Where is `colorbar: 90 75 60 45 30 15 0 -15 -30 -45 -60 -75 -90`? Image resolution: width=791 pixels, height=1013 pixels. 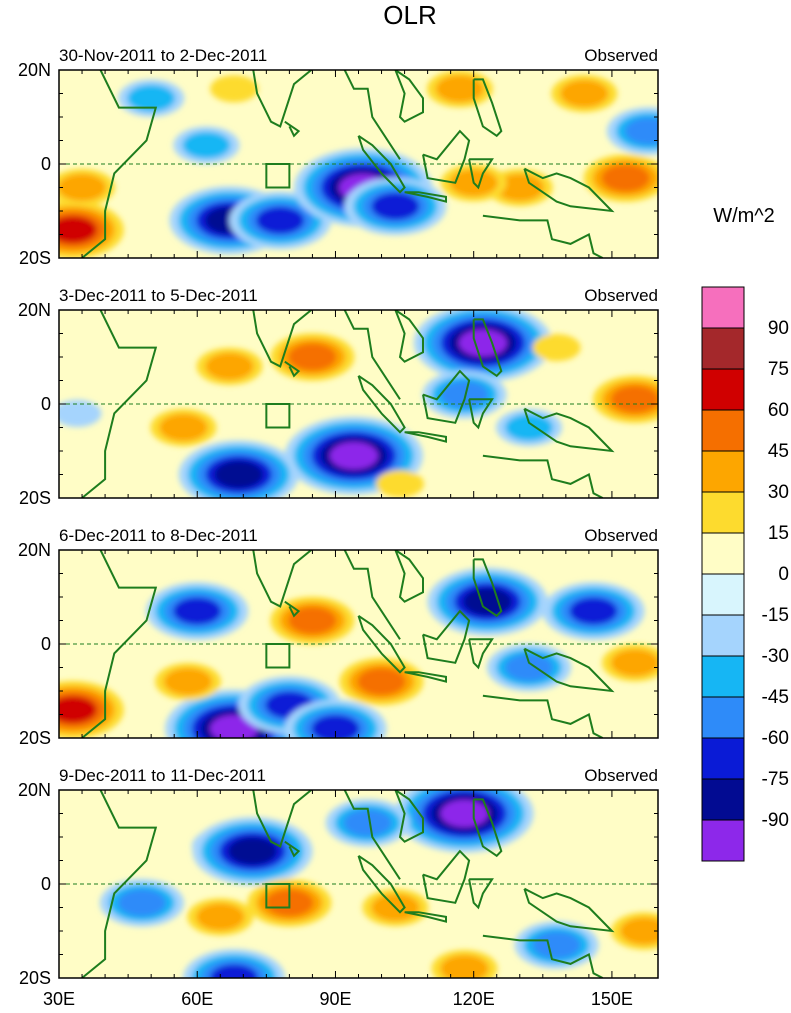 colorbar: 90 75 60 45 30 15 0 -15 -30 -45 -60 -75 -90 is located at coordinates (745, 574).